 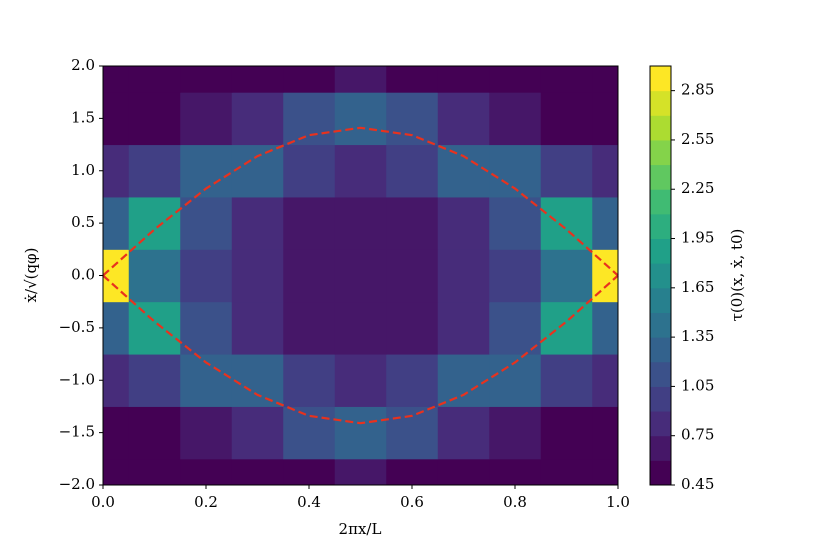 What do you see at coordinates (515, 502) in the screenshot?
I see `x-tick-label: 0.8` at bounding box center [515, 502].